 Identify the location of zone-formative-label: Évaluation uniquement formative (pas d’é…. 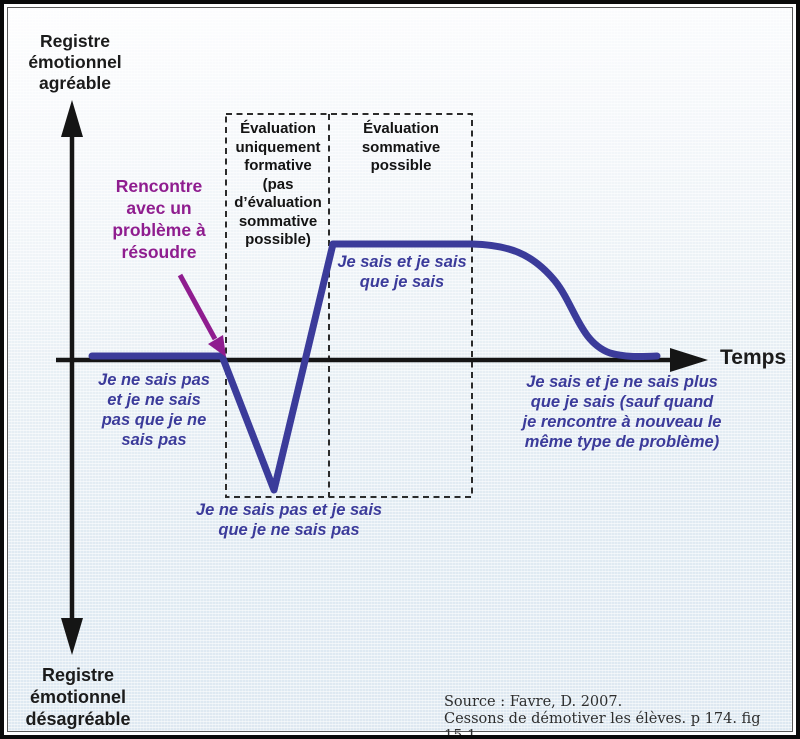
(278, 184).